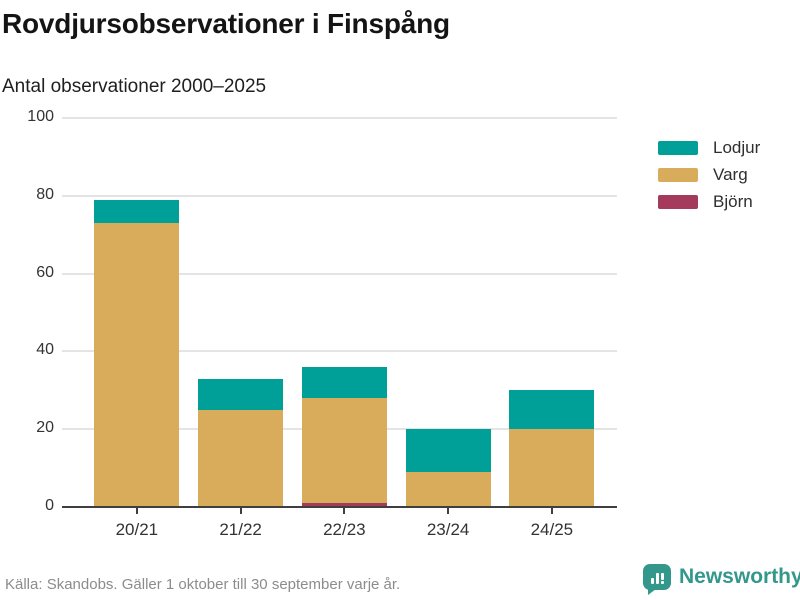 This screenshot has width=800, height=600. I want to click on chart-legend: Lodjur Varg Björn, so click(709, 180).